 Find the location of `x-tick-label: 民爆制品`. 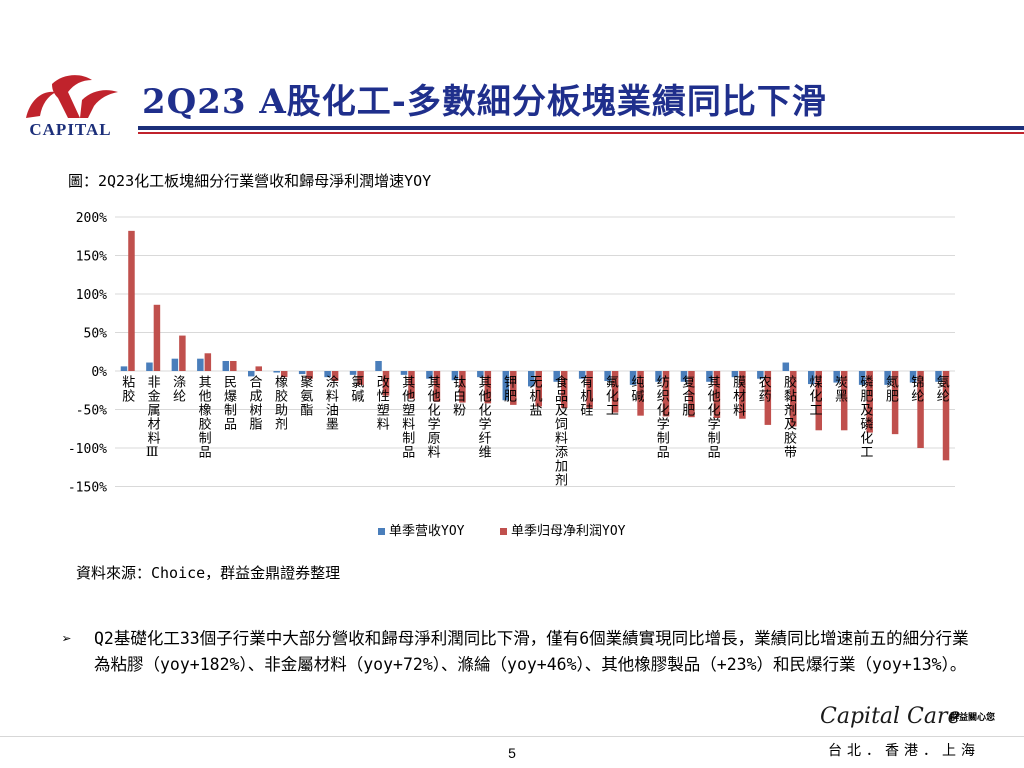

x-tick-label: 民爆制品 is located at coordinates (229, 403).